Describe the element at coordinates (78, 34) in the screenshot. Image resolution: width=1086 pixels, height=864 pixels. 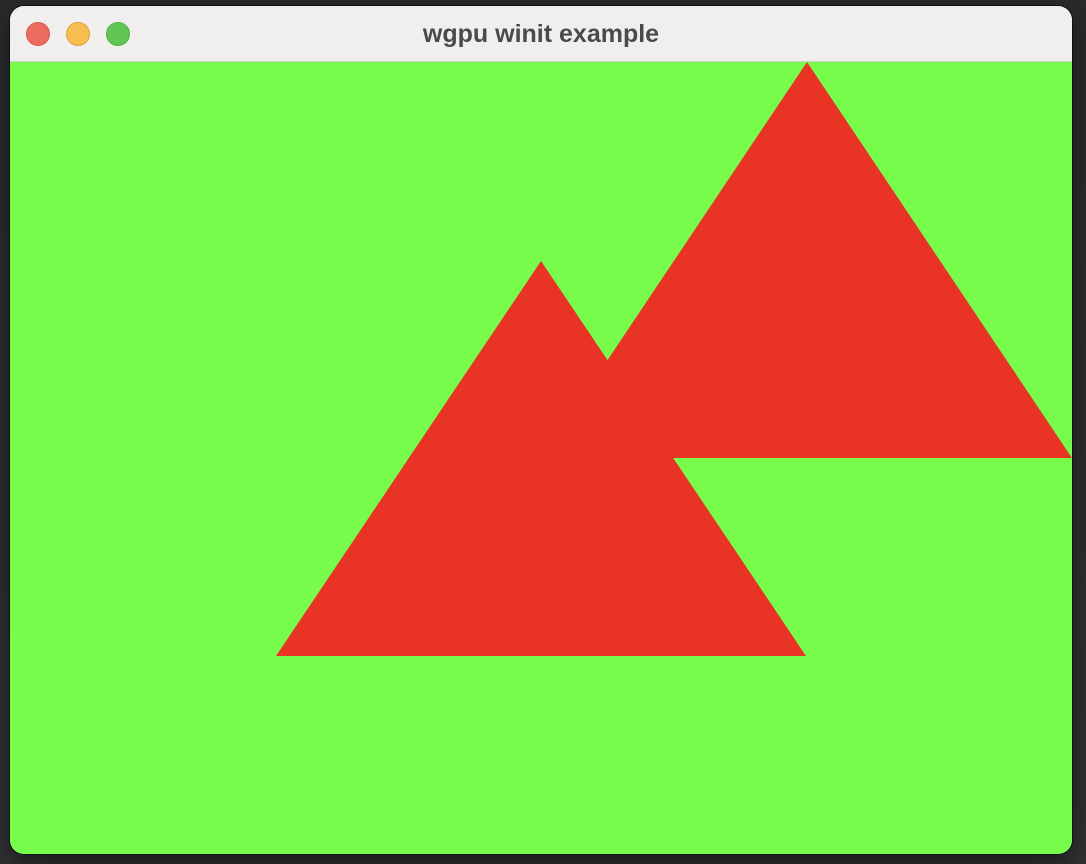
I see `minimize-button` at that location.